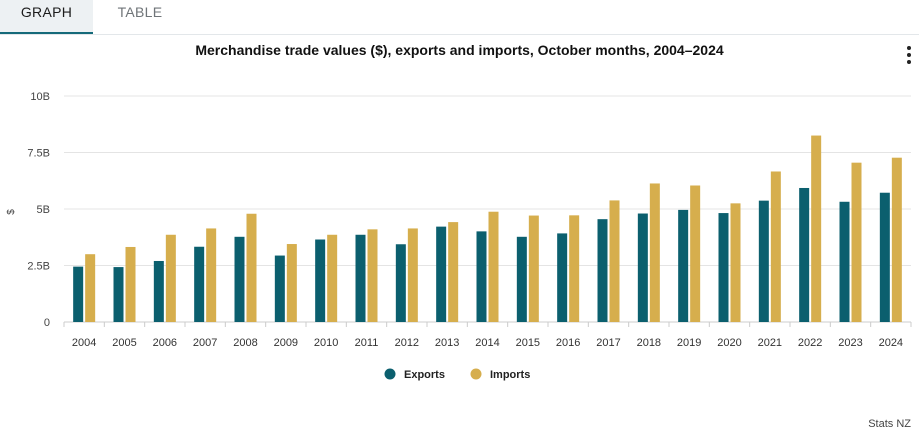 Image resolution: width=919 pixels, height=436 pixels. I want to click on y-tick-label: 7.5B, so click(38, 154).